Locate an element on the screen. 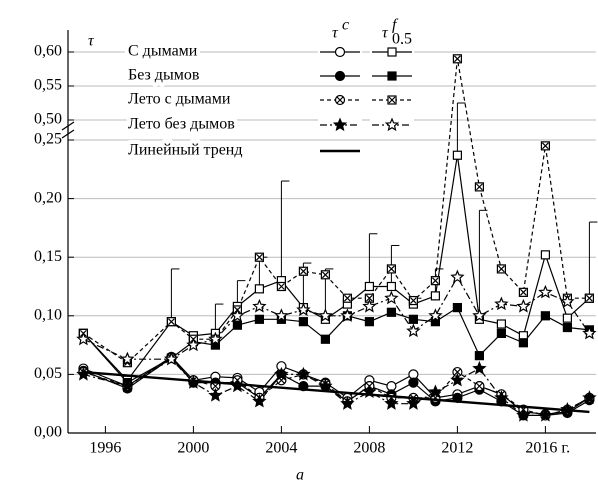 Image resolution: width=598 pixels, height=488 pixels. y-tick-label: 0,25 is located at coordinates (48, 139).